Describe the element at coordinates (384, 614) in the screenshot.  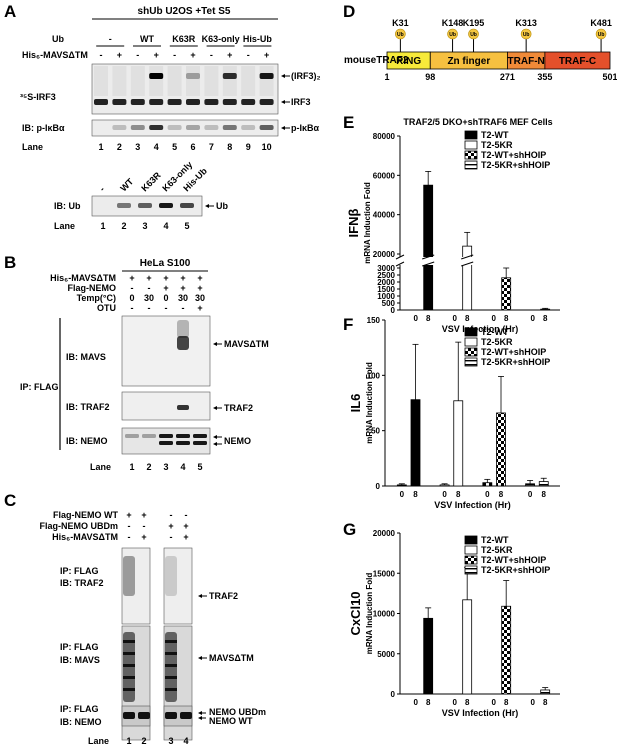
I see `y-tick-label: 10000` at that location.